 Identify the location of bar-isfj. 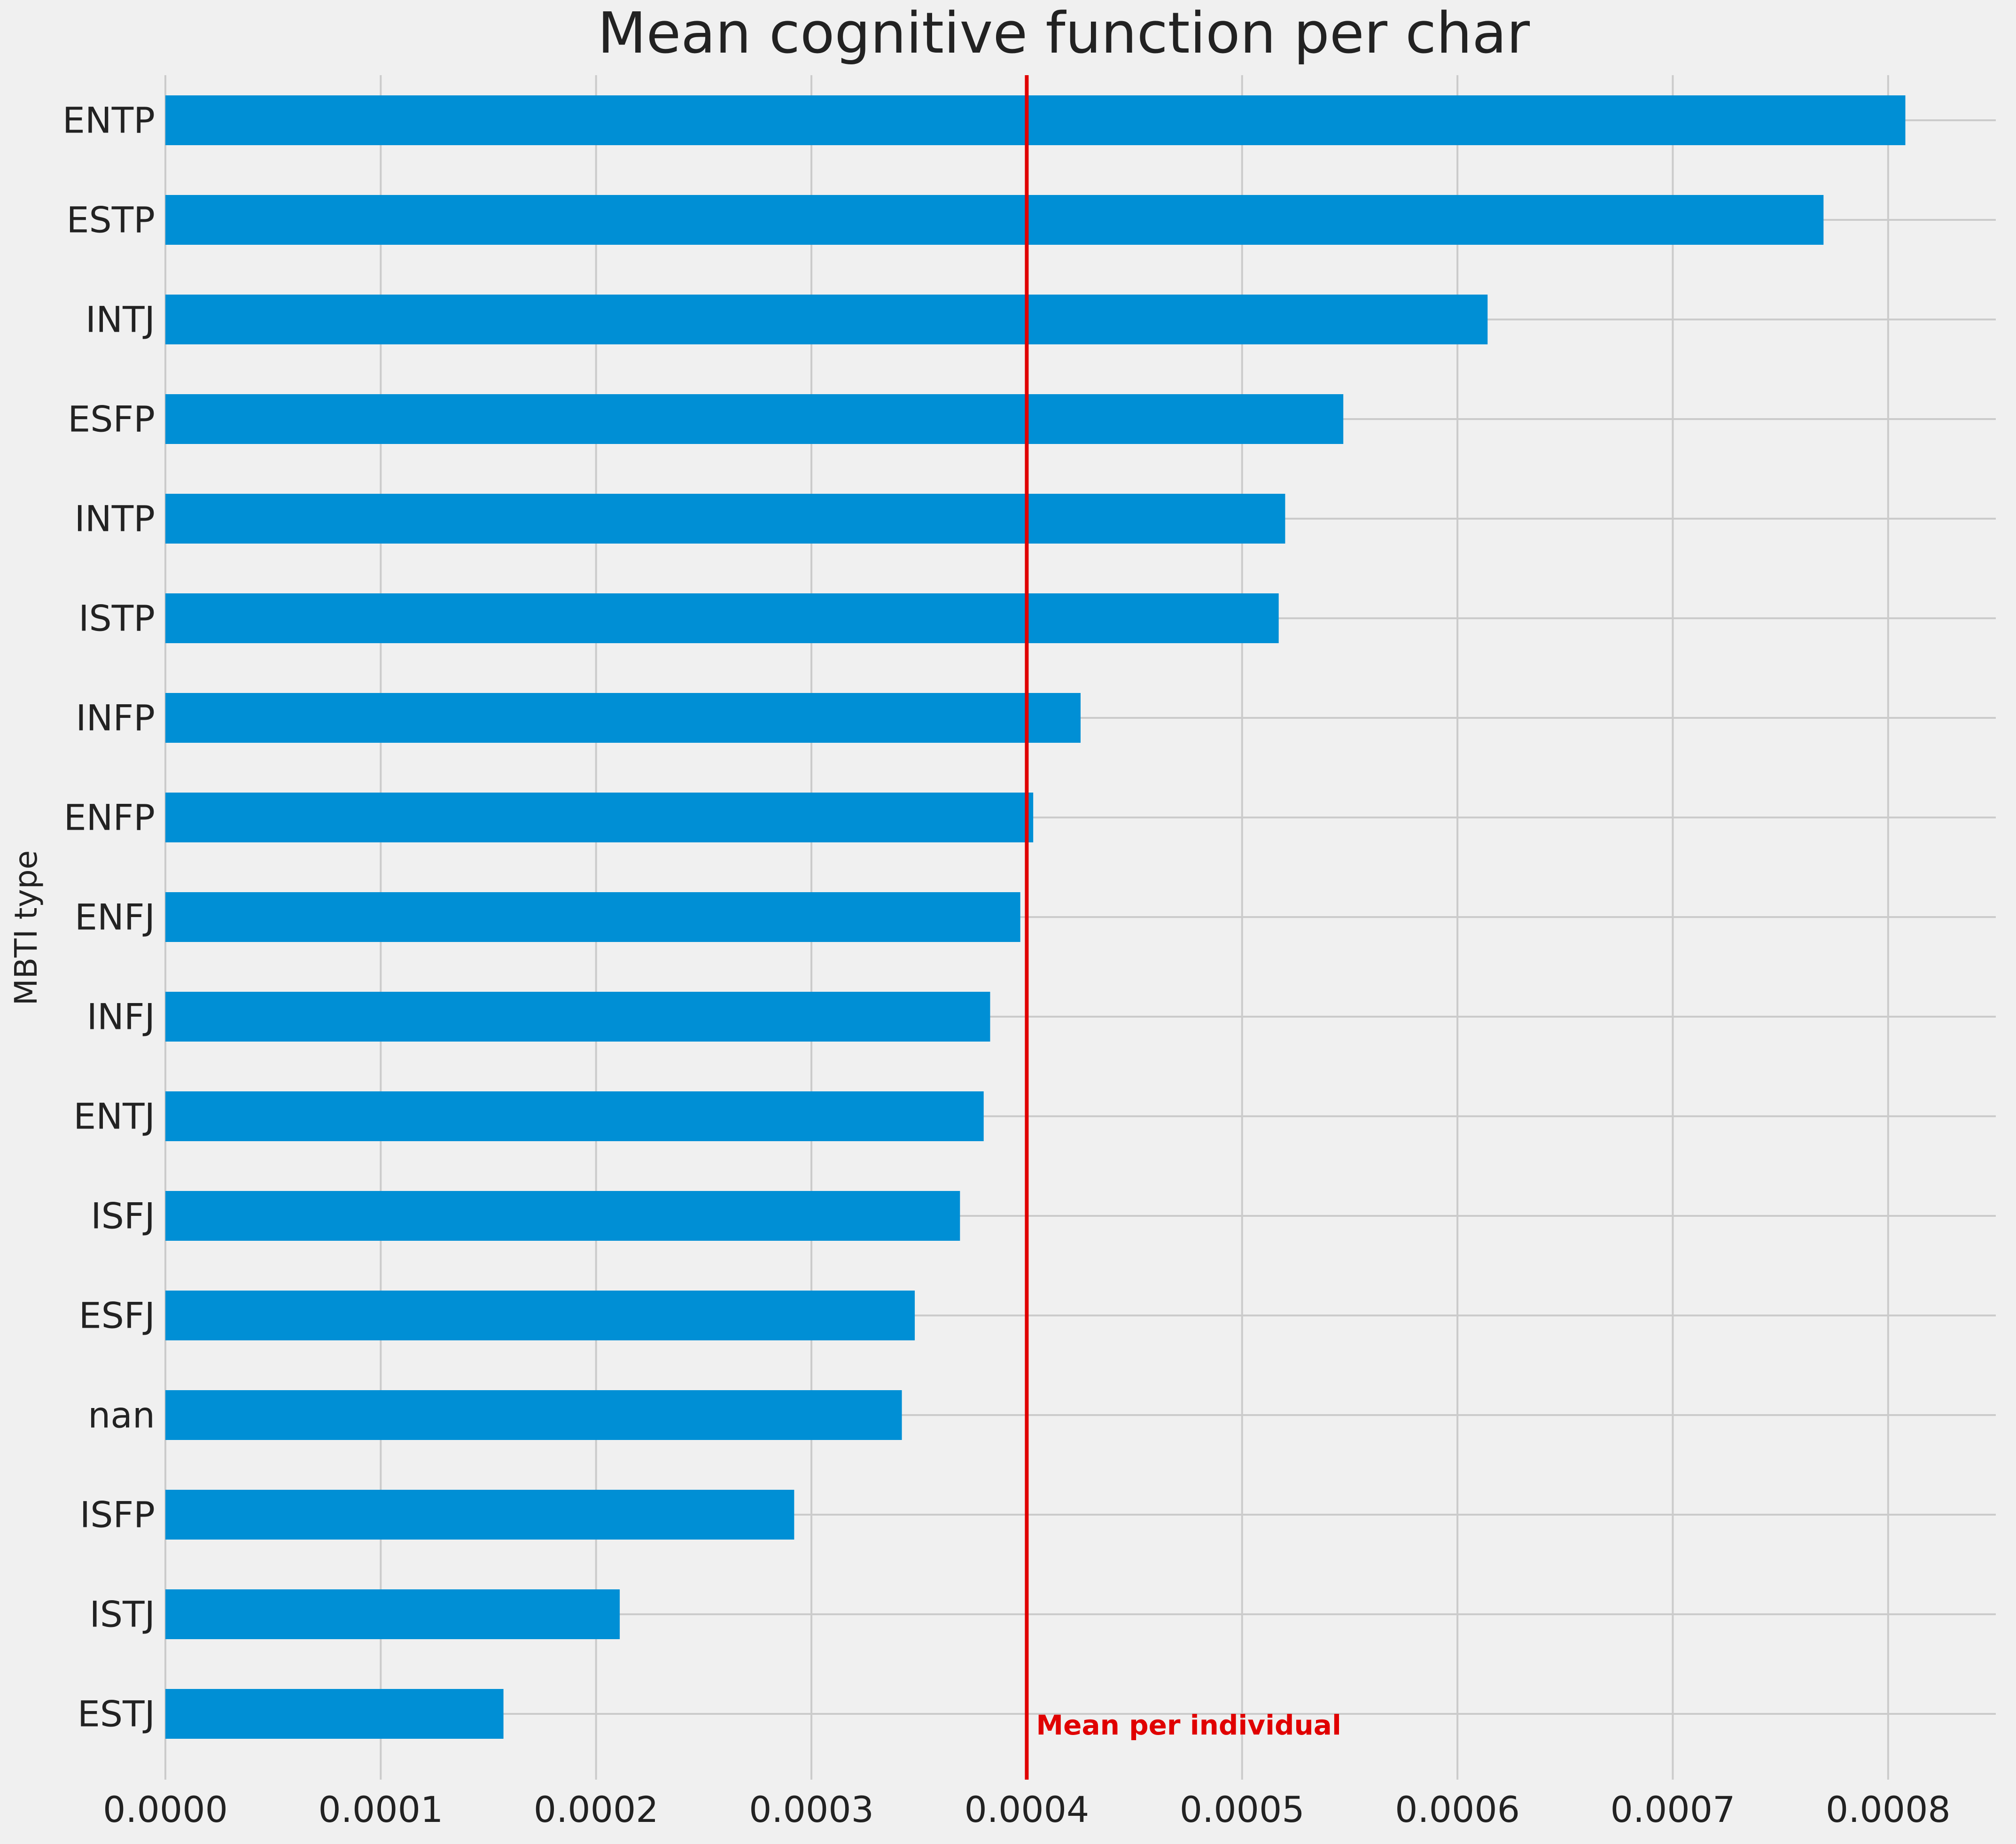
(562, 1216).